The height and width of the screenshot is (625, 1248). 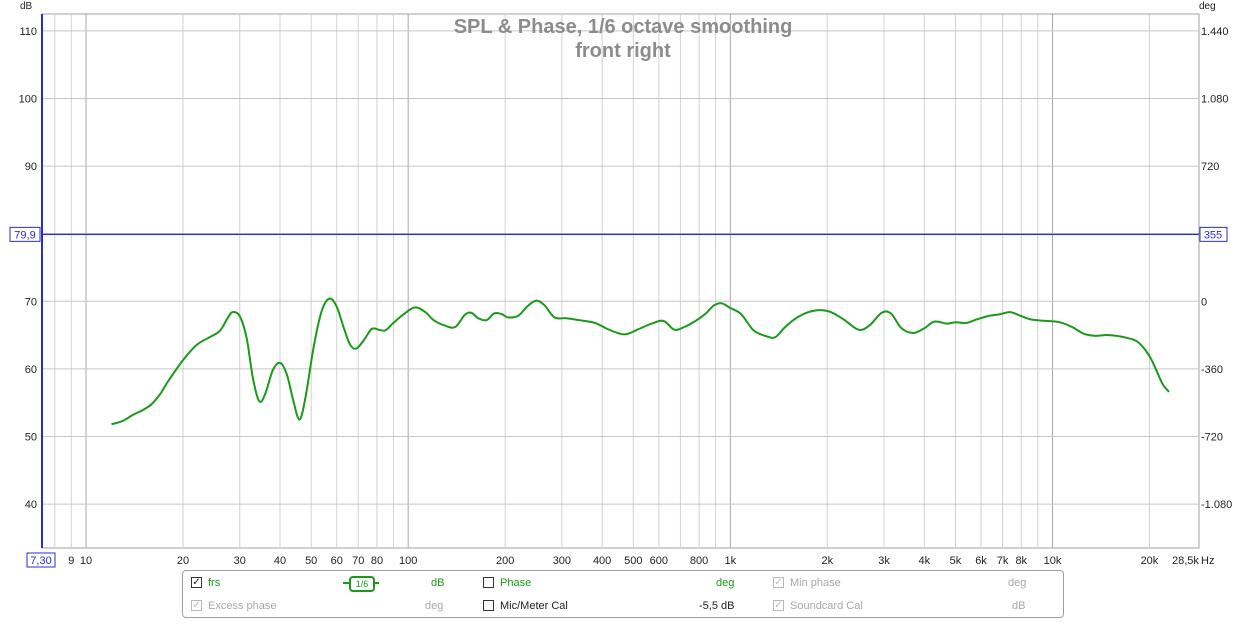 What do you see at coordinates (31, 302) in the screenshot?
I see `y-left-tick-label: 70` at bounding box center [31, 302].